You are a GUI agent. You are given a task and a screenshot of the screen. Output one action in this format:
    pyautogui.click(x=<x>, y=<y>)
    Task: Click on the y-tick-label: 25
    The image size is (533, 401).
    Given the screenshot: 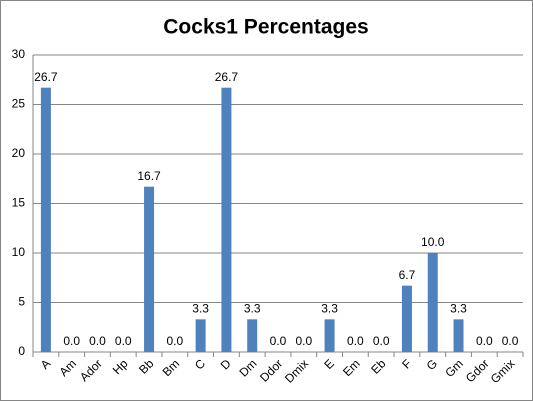 What is the action you would take?
    pyautogui.click(x=19, y=104)
    